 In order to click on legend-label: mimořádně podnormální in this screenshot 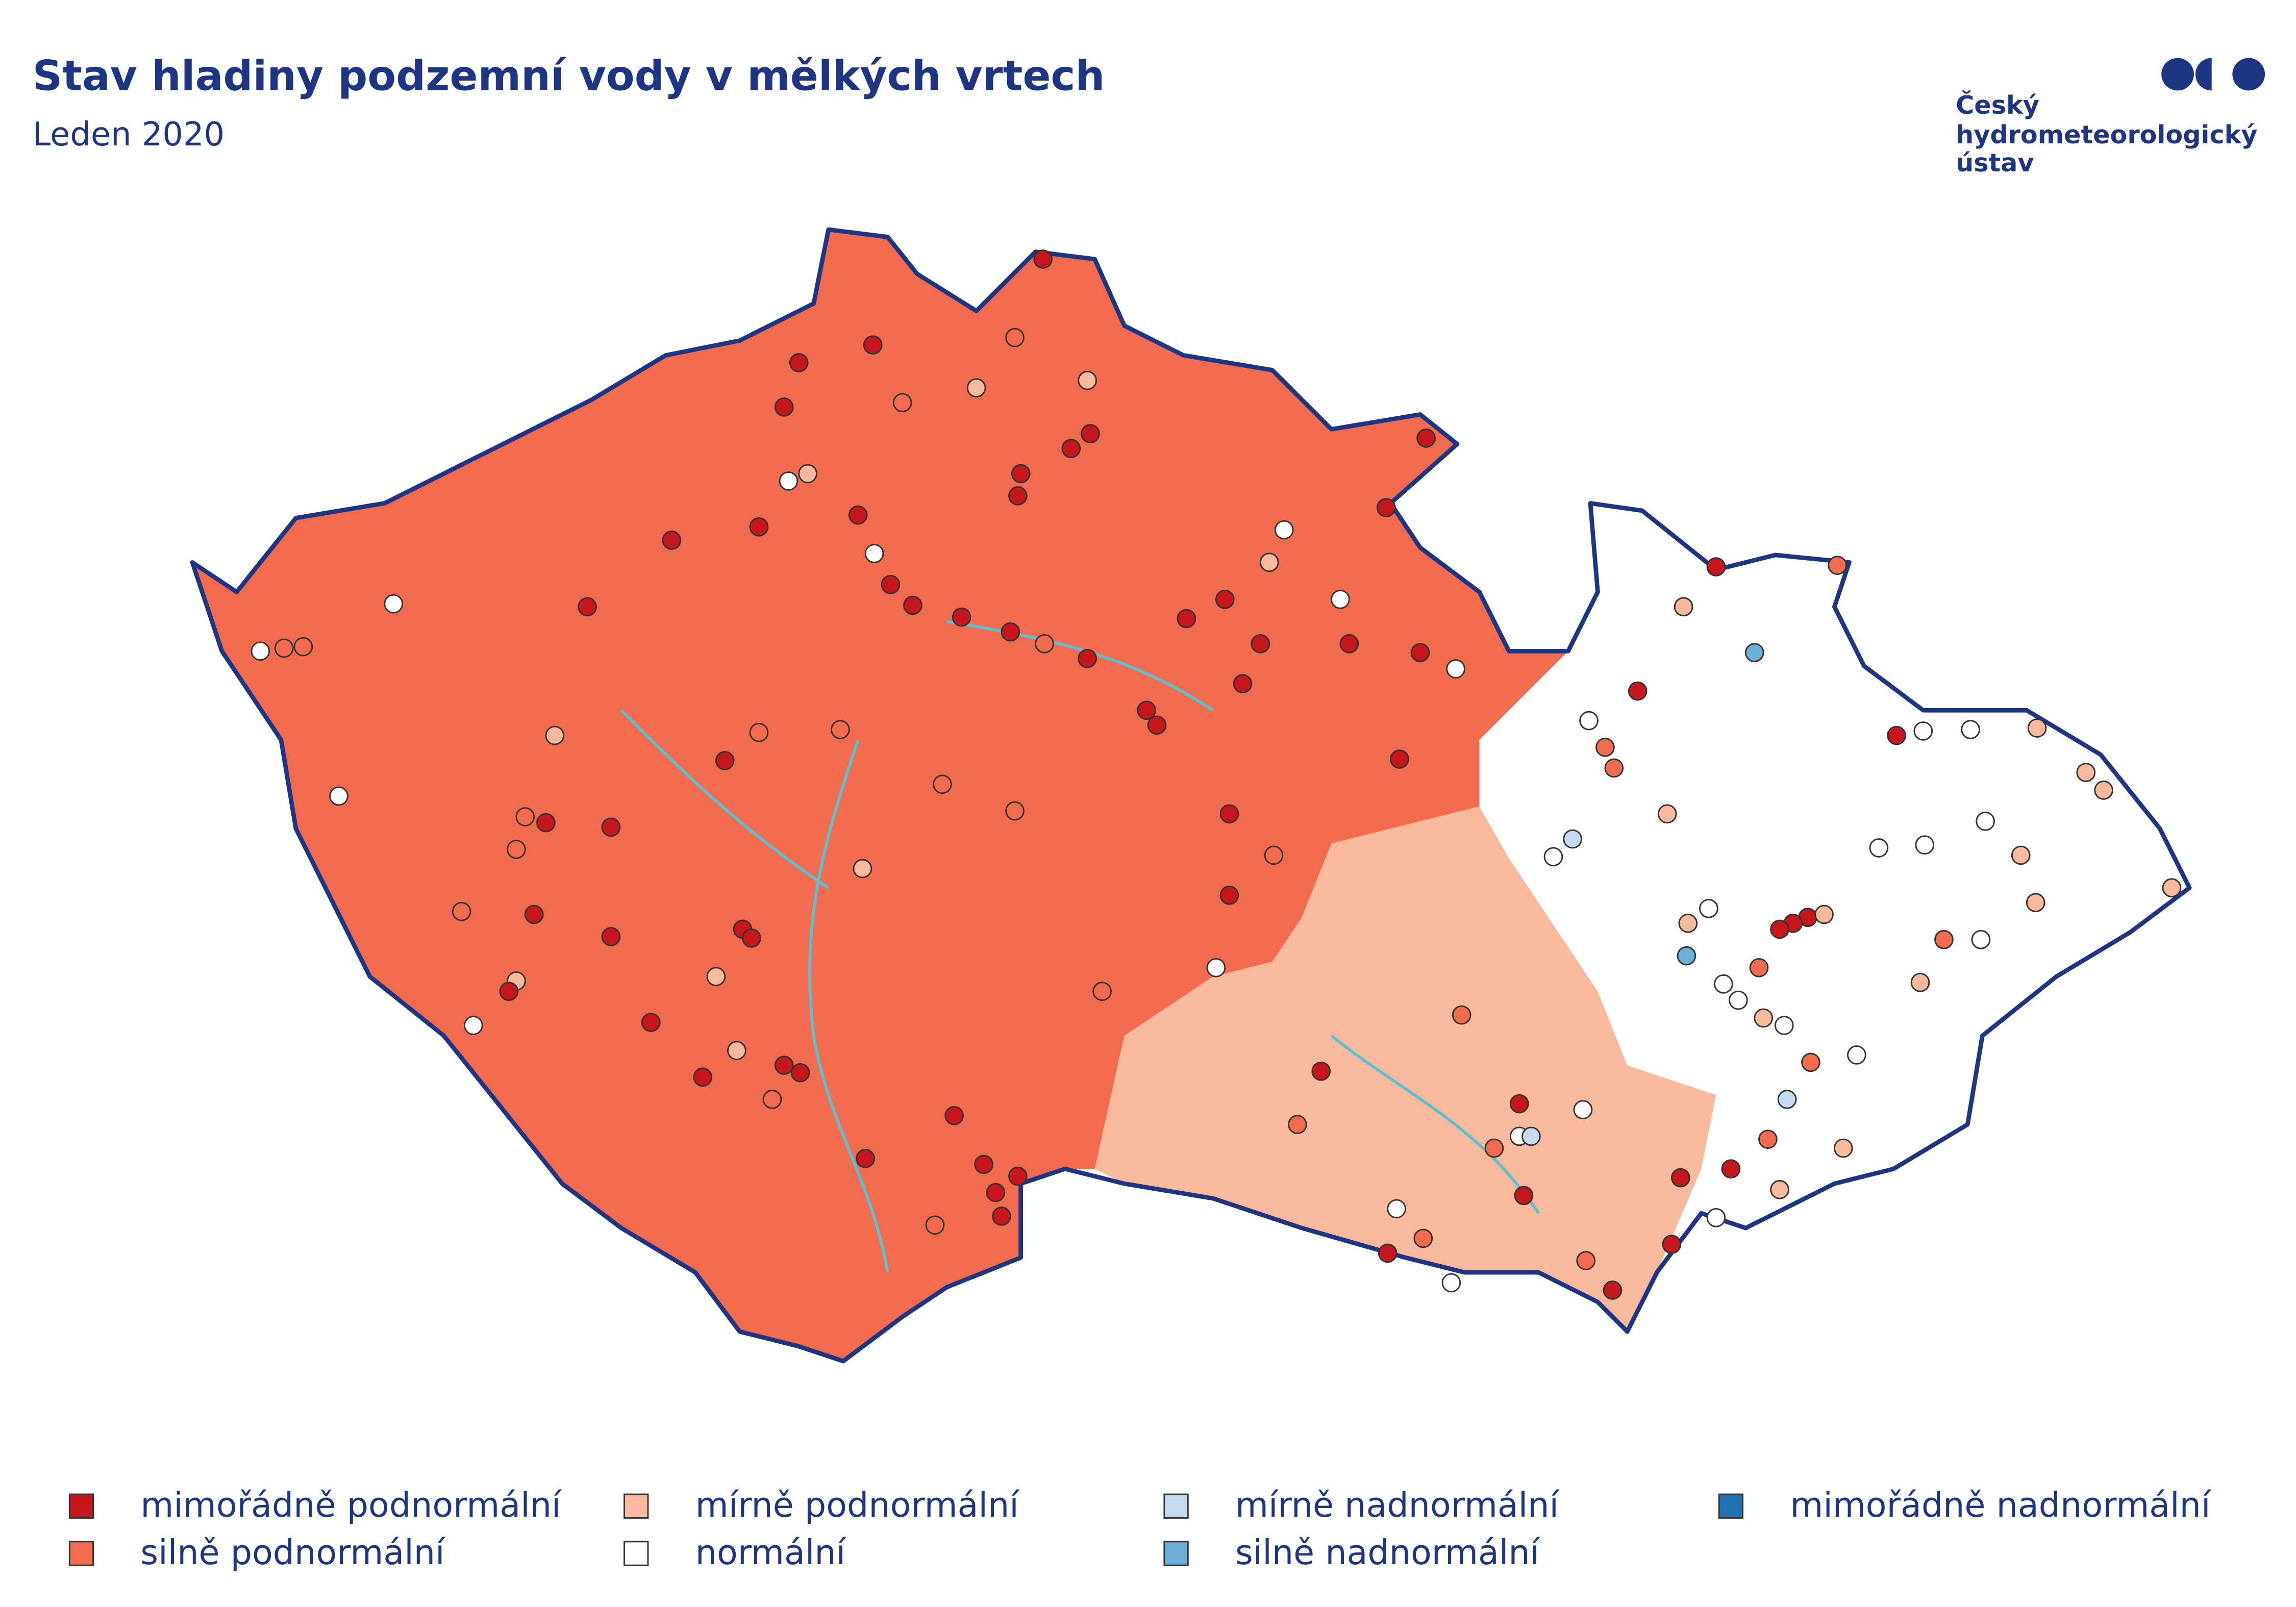, I will do `click(351, 1505)`.